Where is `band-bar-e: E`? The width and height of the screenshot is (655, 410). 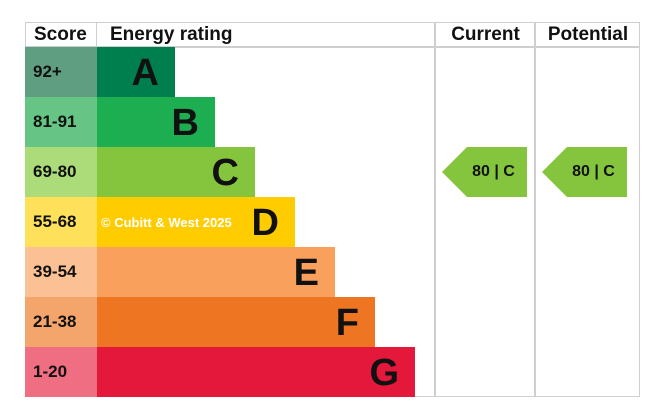
band-bar-e: E is located at coordinates (216, 272).